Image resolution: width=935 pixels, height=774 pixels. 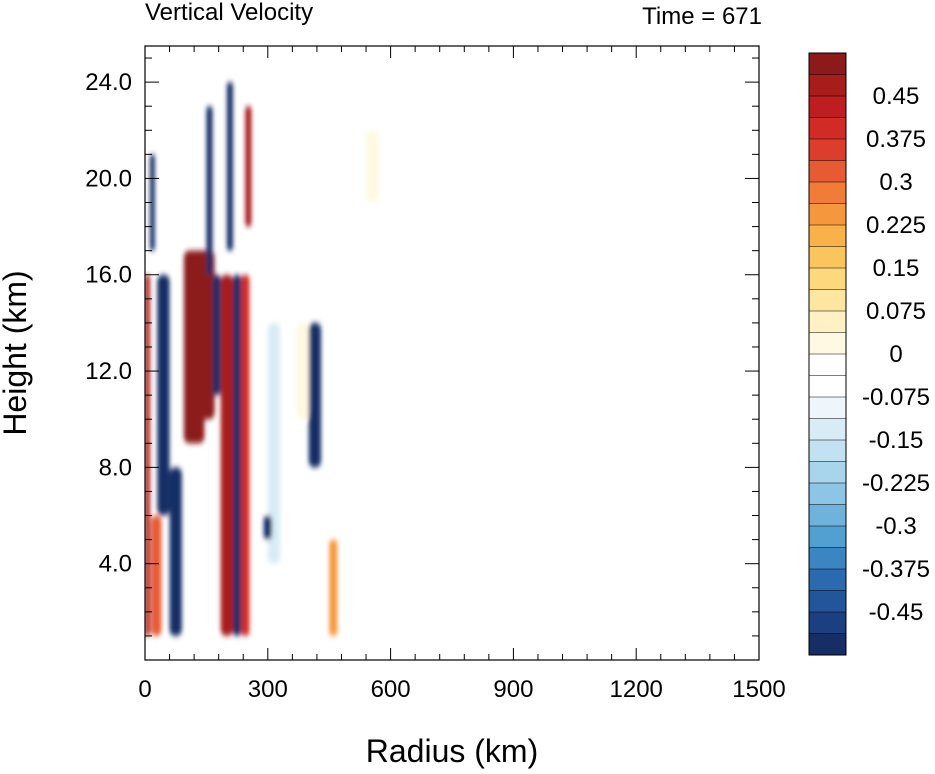 I want to click on x-tick-label: 1200, so click(x=636, y=689).